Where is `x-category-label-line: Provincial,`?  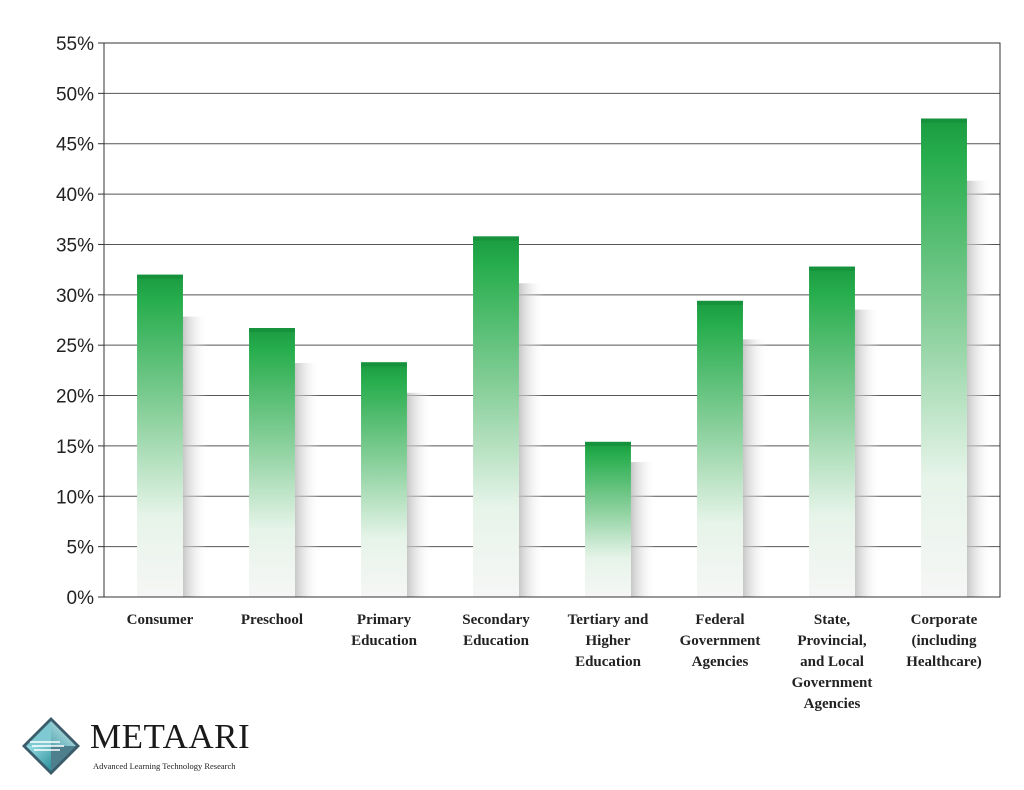 x-category-label-line: Provincial, is located at coordinates (832, 641).